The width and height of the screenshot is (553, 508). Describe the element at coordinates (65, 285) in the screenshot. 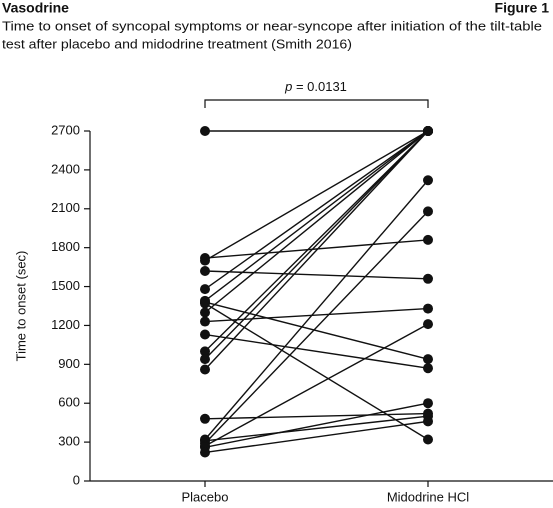

I see `y-tick-label: 1500` at that location.